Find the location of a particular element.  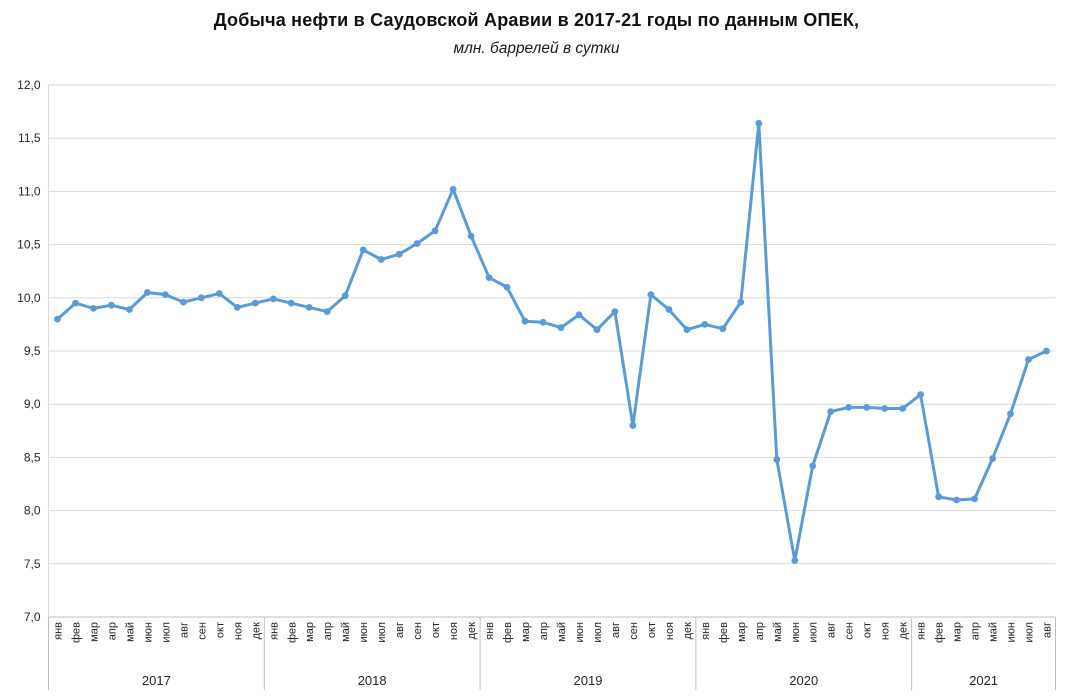

y-axis-tick-label: 10,5 is located at coordinates (29, 245).